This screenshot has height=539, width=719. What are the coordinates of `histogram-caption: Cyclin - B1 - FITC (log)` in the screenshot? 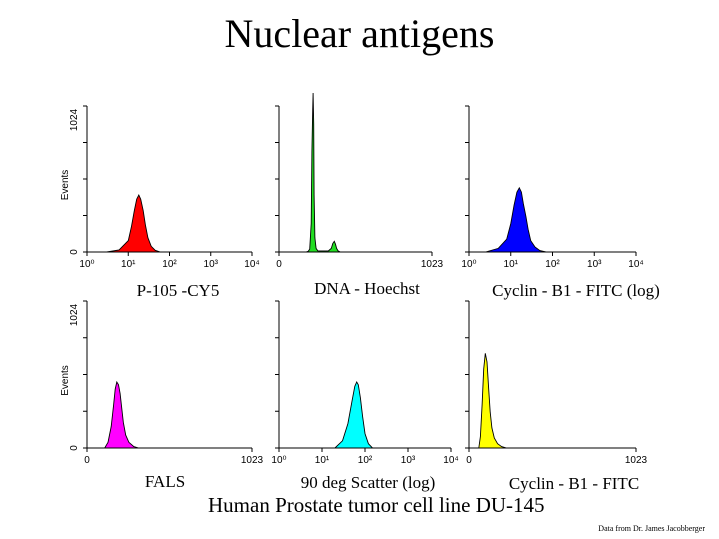 It's located at (576, 290).